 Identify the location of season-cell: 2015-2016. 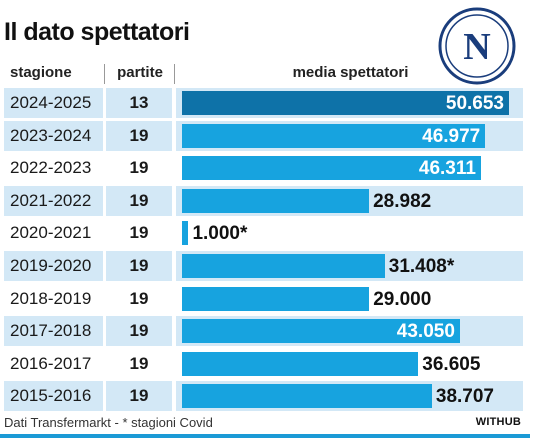
(53, 396).